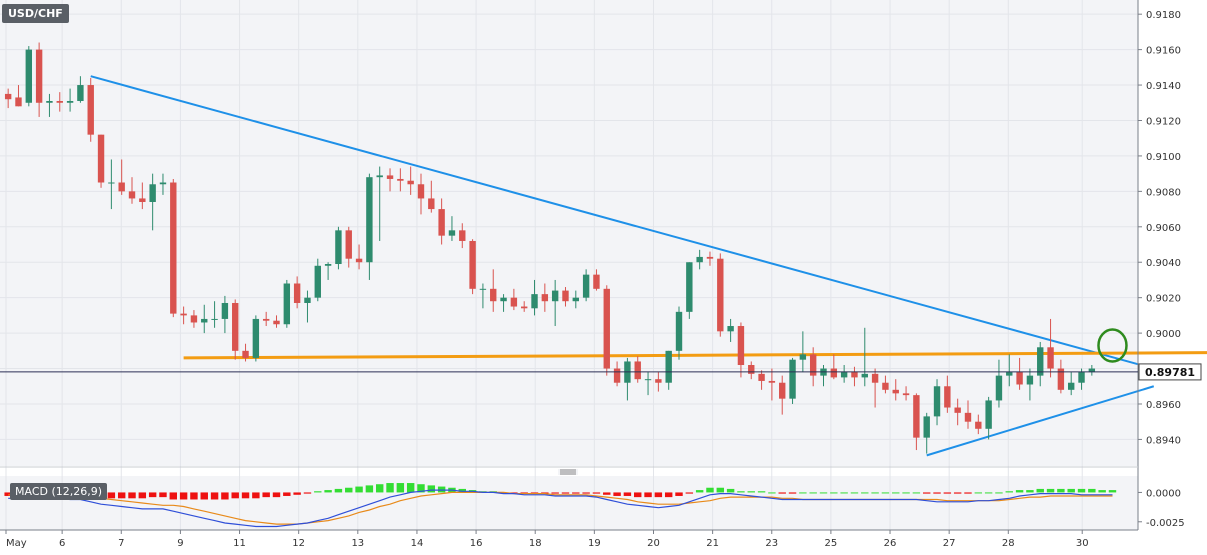 The image size is (1207, 555). I want to click on time-tick-label: 13, so click(357, 543).